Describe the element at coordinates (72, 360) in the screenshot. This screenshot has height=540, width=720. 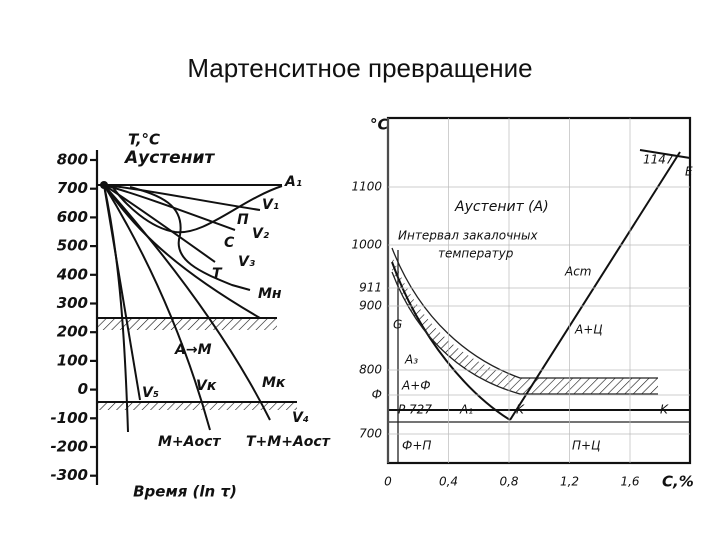
I see `y-tick-label: 100` at that location.